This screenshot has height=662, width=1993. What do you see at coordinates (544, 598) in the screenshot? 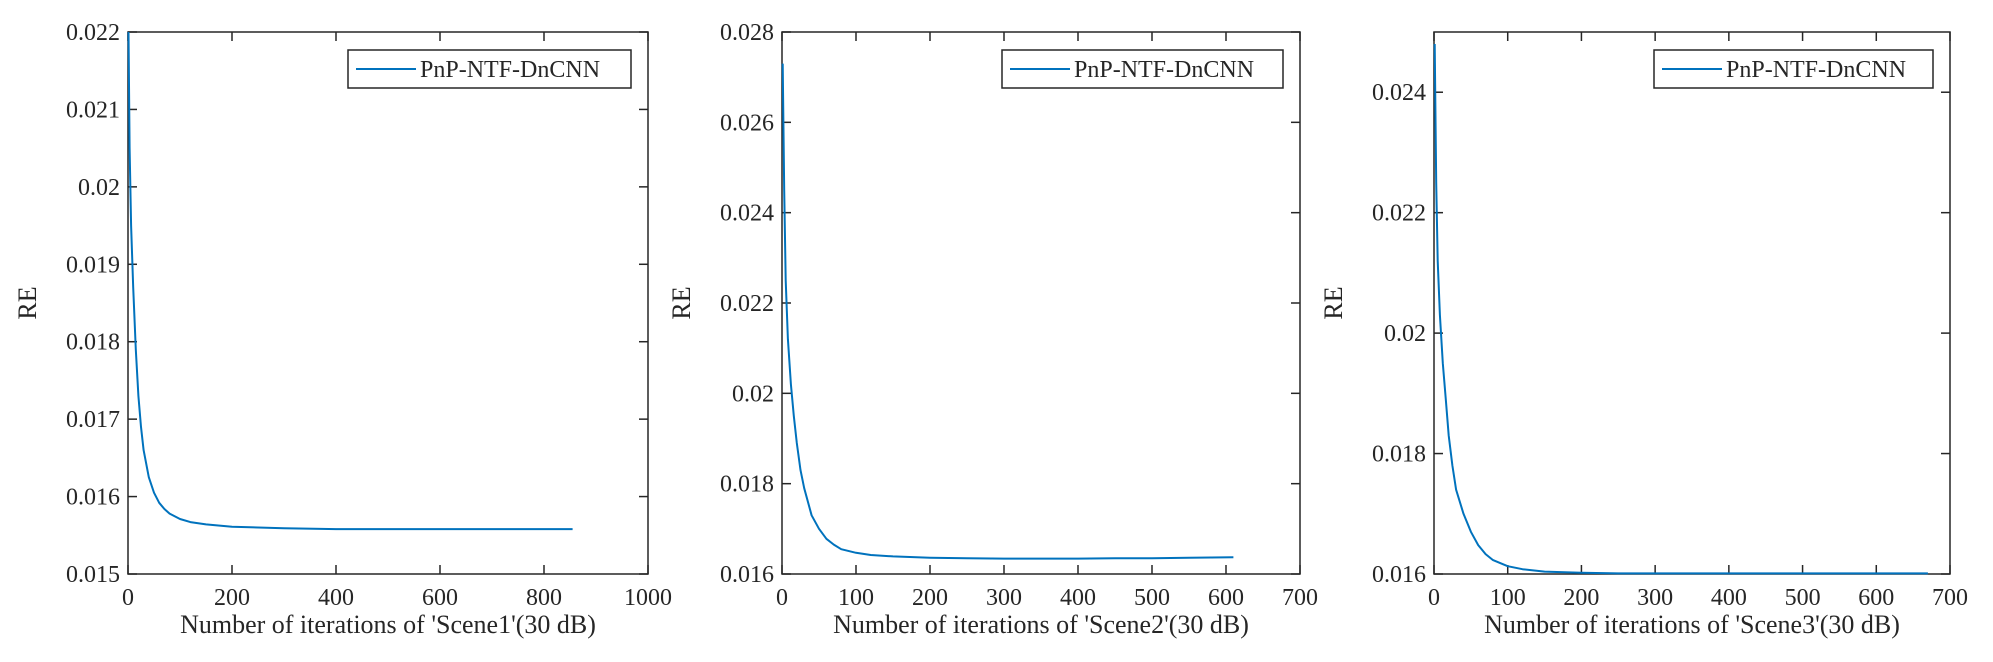
I see `x-tick-label: 800` at bounding box center [544, 598].